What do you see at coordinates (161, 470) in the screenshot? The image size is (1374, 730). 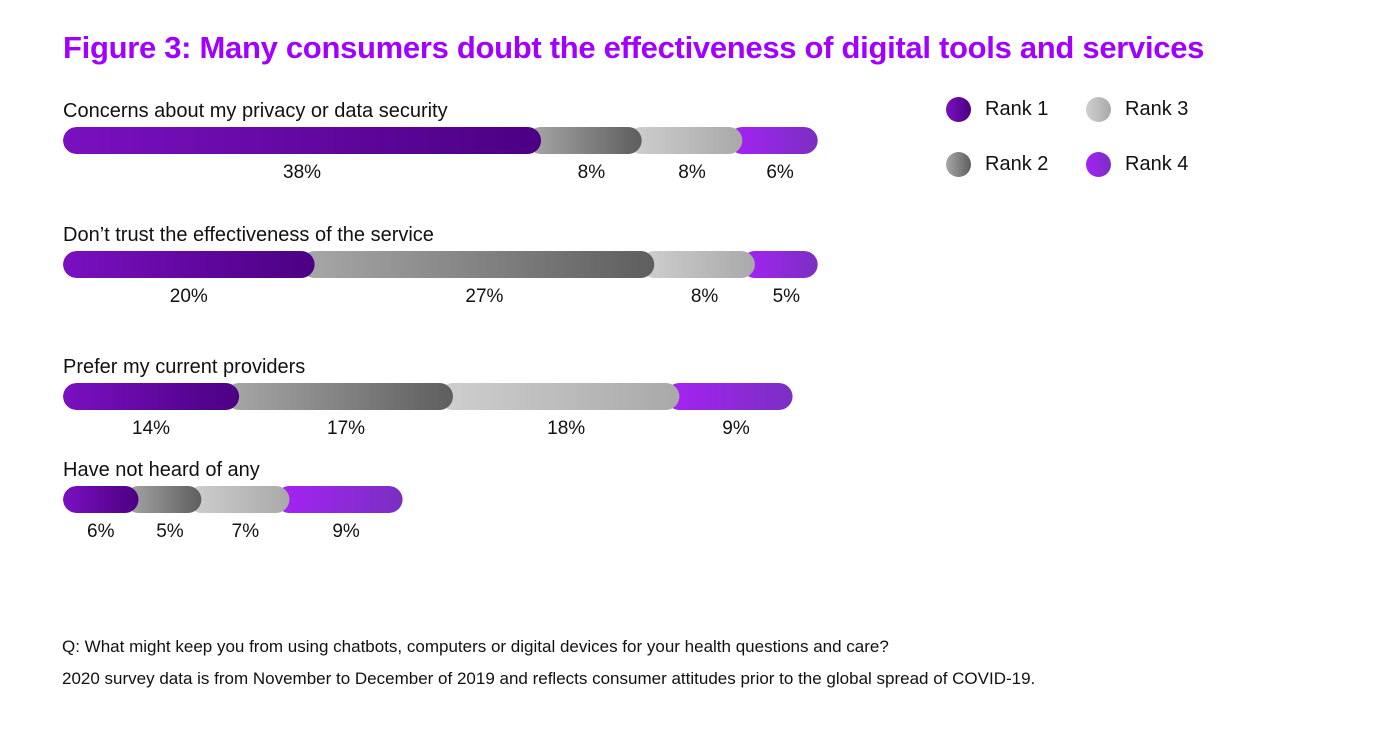 I see `category-label: Have not heard of any` at bounding box center [161, 470].